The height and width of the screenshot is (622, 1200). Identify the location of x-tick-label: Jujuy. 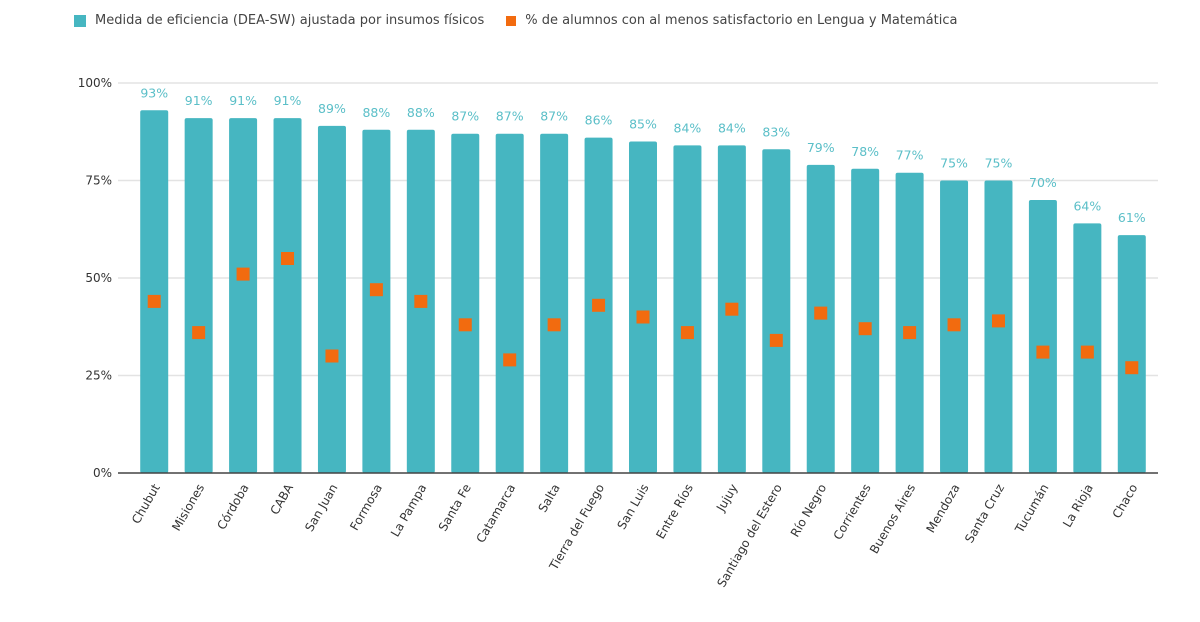
(726, 498).